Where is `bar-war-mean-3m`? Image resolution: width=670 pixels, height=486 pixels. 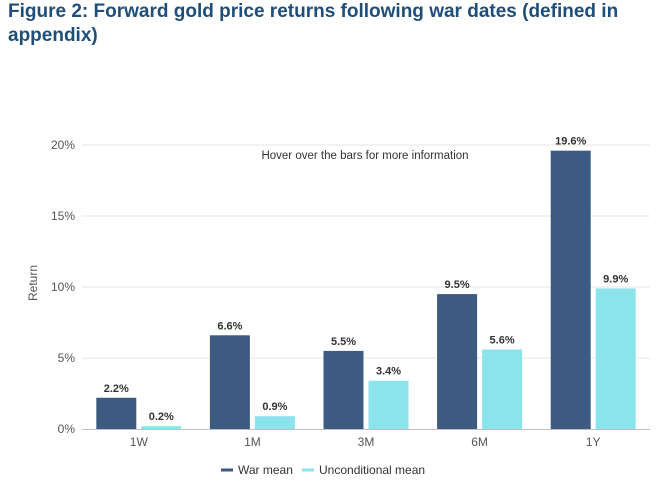 bar-war-mean-3m is located at coordinates (343, 389).